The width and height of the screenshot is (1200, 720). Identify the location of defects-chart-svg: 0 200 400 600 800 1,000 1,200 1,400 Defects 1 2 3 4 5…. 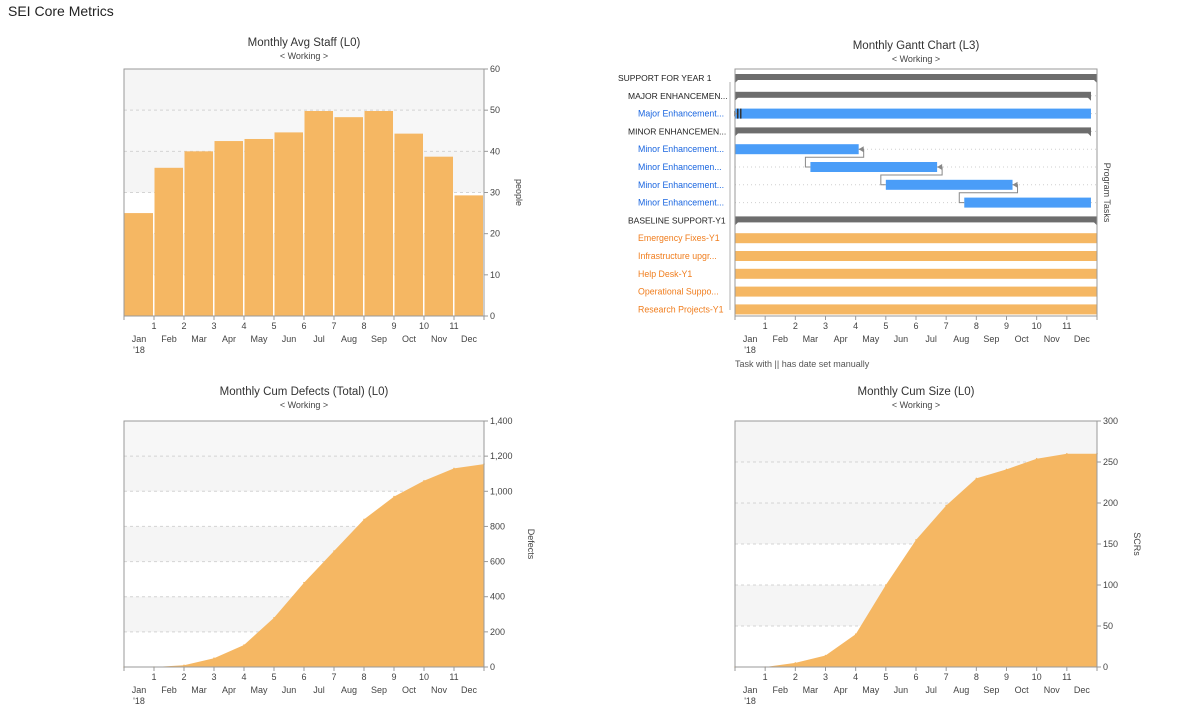
(329, 561).